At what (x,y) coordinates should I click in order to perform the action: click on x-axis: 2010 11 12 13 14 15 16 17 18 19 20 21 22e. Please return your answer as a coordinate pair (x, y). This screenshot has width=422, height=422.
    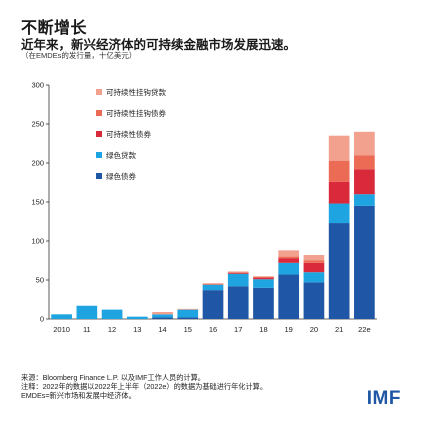
    Looking at the image, I should click on (213, 326).